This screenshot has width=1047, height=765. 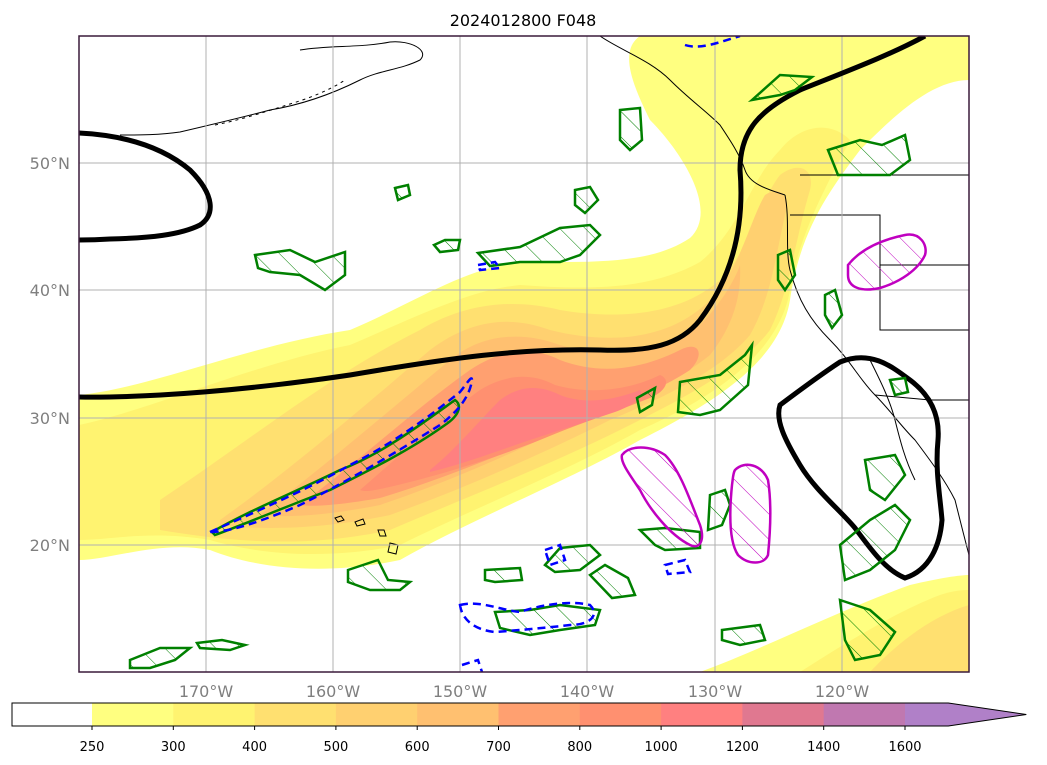 I want to click on ivt-band-400-south, so click(x=919, y=638).